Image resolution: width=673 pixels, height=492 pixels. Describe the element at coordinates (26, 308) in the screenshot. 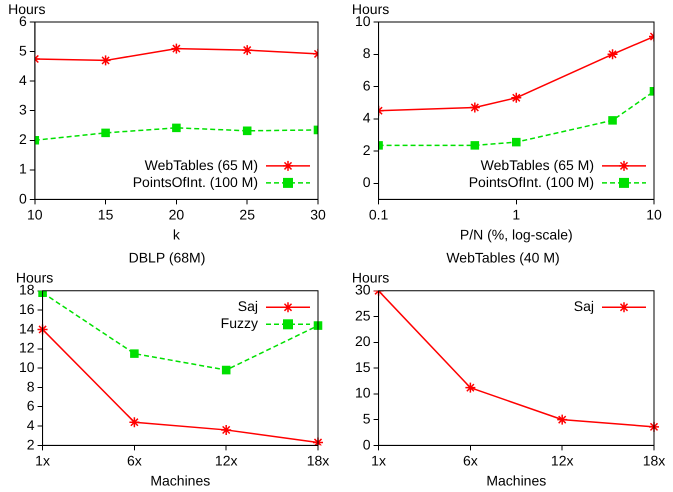

I see `y-tick-label: 16` at that location.